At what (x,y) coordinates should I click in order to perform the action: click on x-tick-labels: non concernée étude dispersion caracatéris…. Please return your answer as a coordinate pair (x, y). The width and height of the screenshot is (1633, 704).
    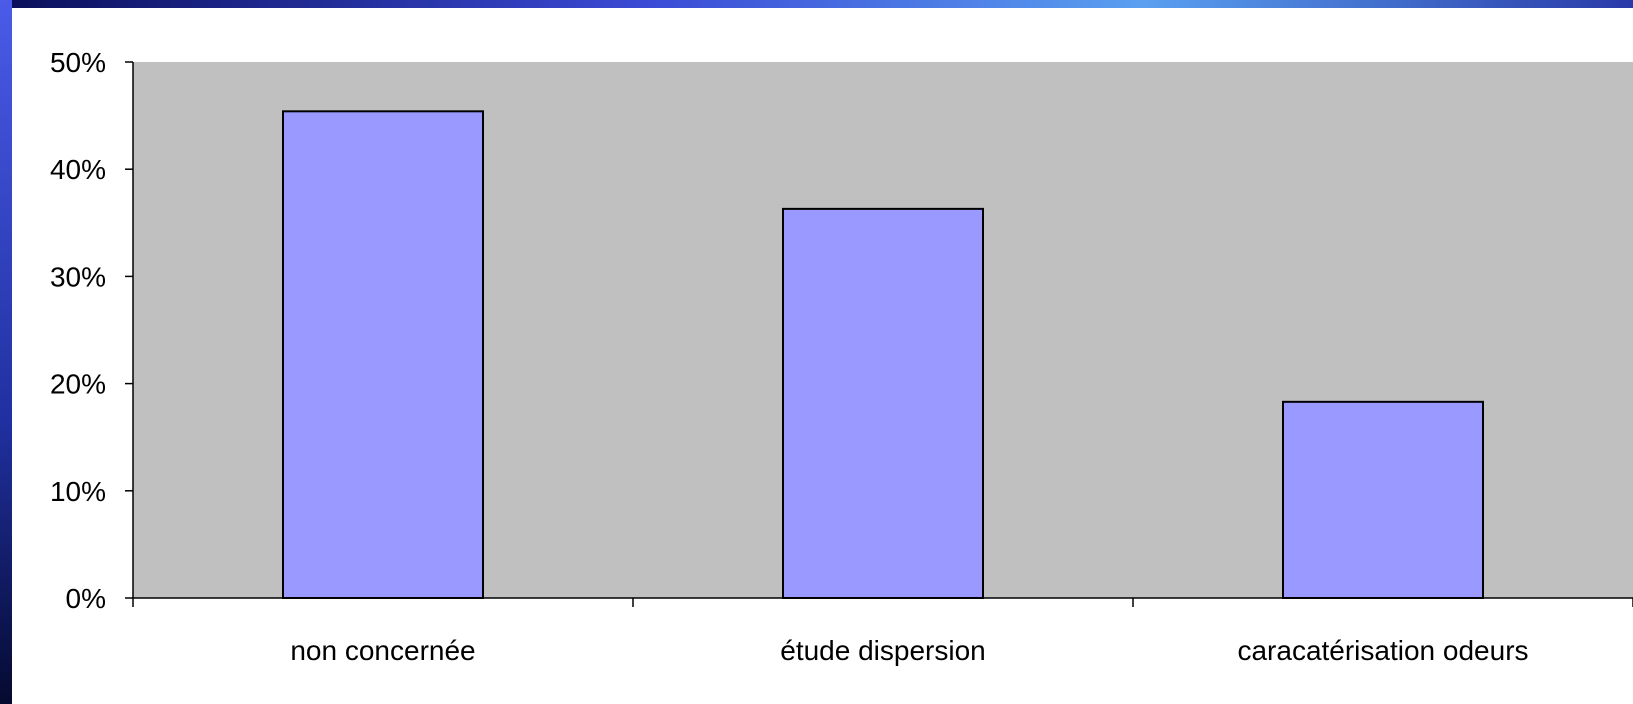
    Looking at the image, I should click on (909, 650).